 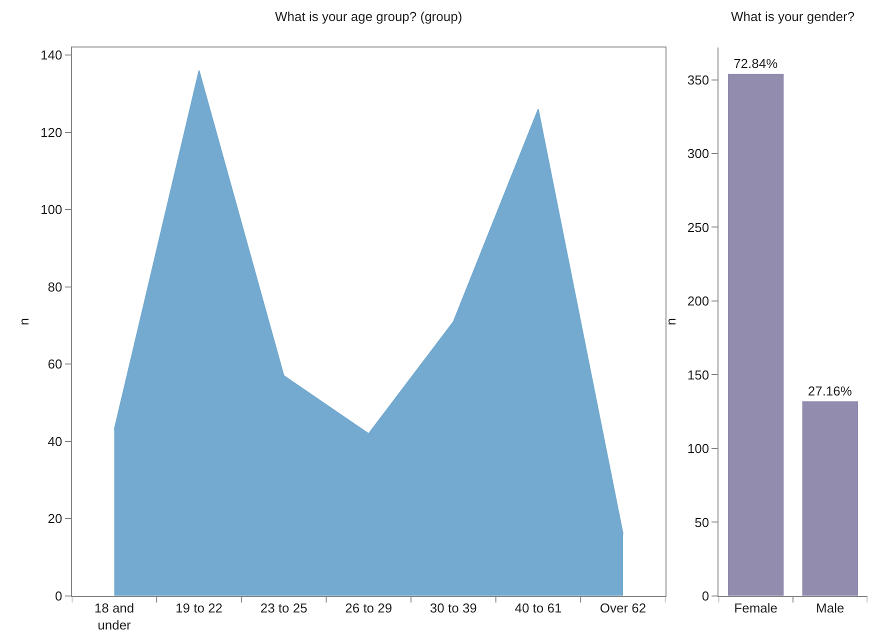 What do you see at coordinates (793, 16) in the screenshot?
I see `chart-title: What is your gender?` at bounding box center [793, 16].